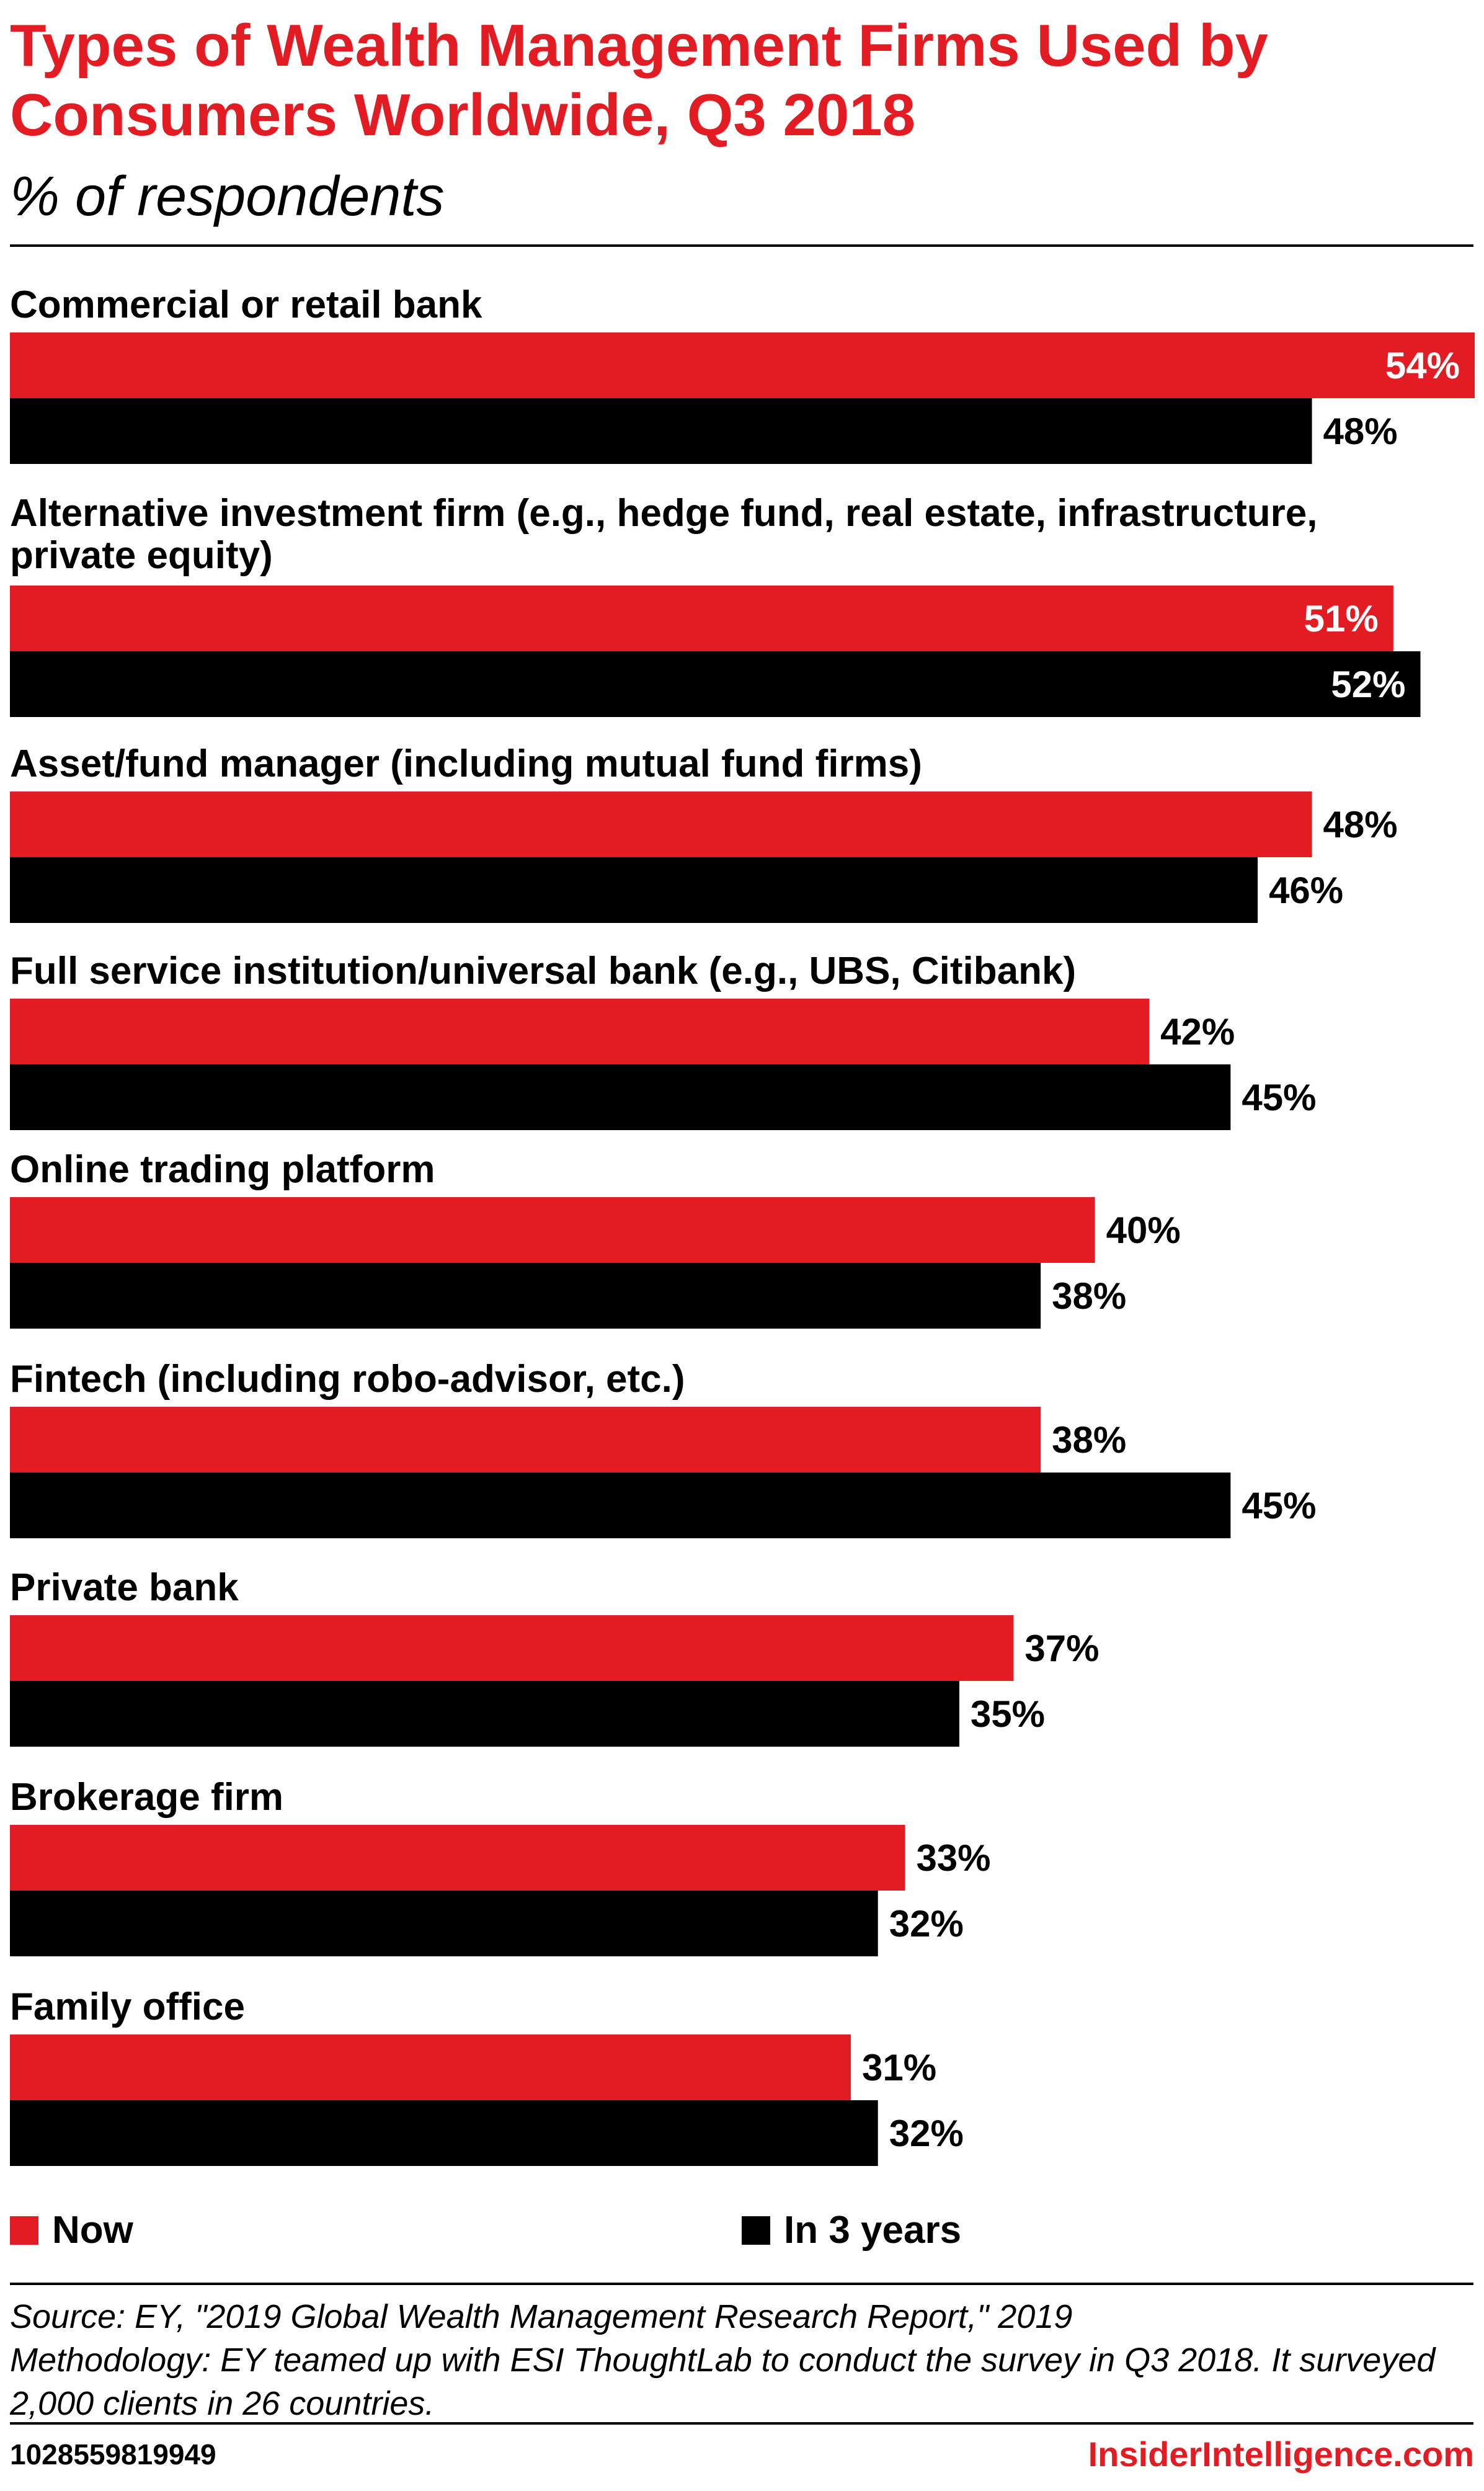  I want to click on category-label: Brokerage firm, so click(146, 1797).